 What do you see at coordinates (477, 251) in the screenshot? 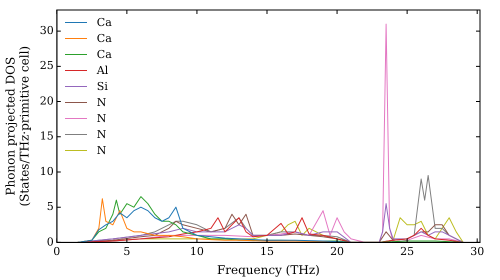
I see `x-tick-label: 30` at bounding box center [477, 251].